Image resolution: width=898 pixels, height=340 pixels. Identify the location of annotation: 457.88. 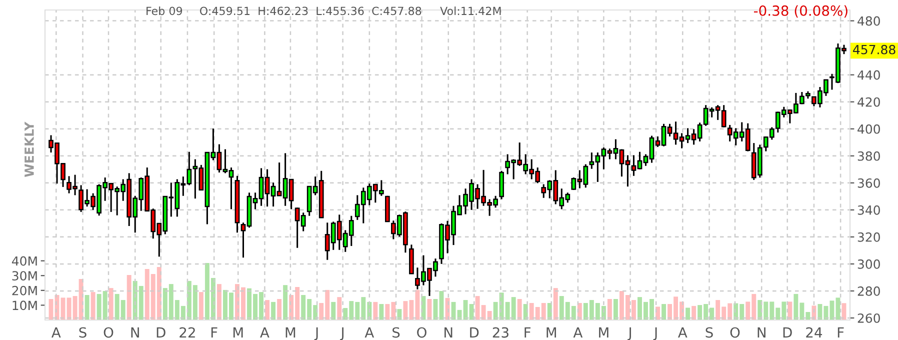
(874, 49).